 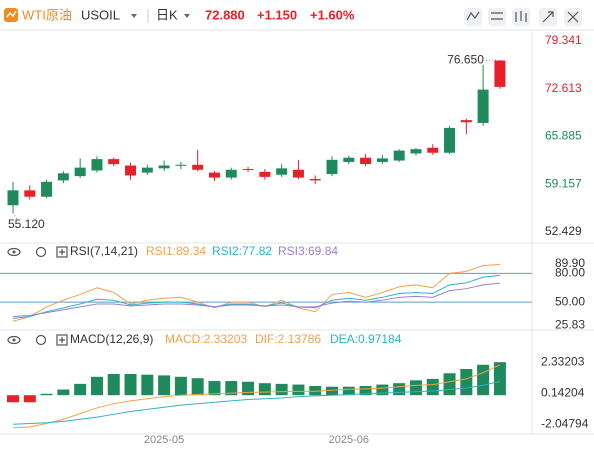 What do you see at coordinates (563, 392) in the screenshot?
I see `y-tick-label: 0.14204` at bounding box center [563, 392].